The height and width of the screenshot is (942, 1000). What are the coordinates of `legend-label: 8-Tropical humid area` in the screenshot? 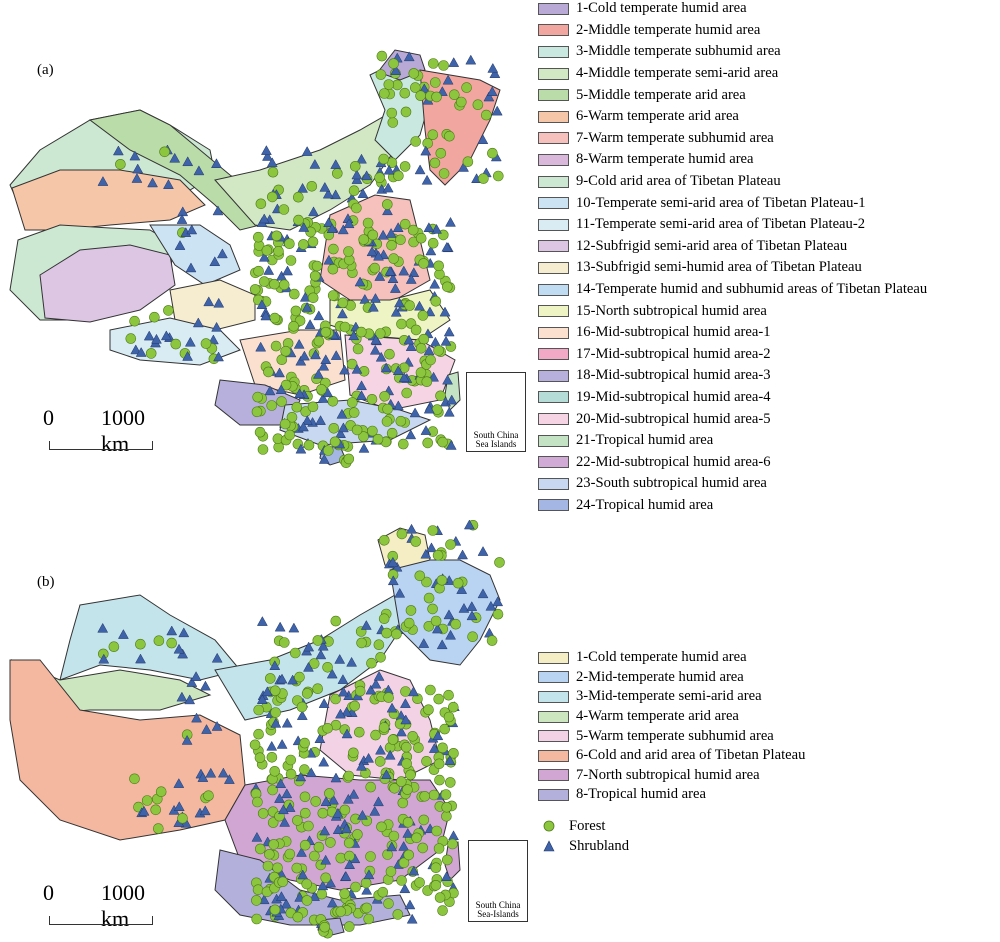 It's located at (641, 794).